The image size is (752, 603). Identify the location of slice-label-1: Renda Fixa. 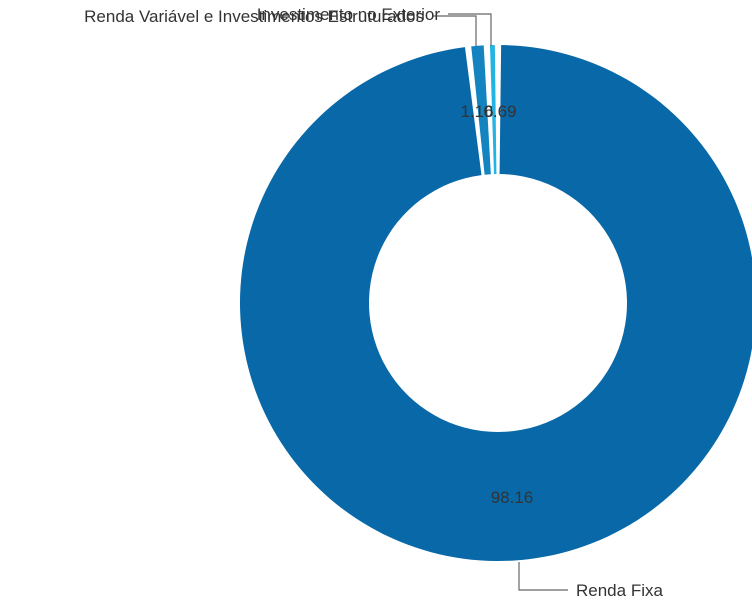
(619, 590).